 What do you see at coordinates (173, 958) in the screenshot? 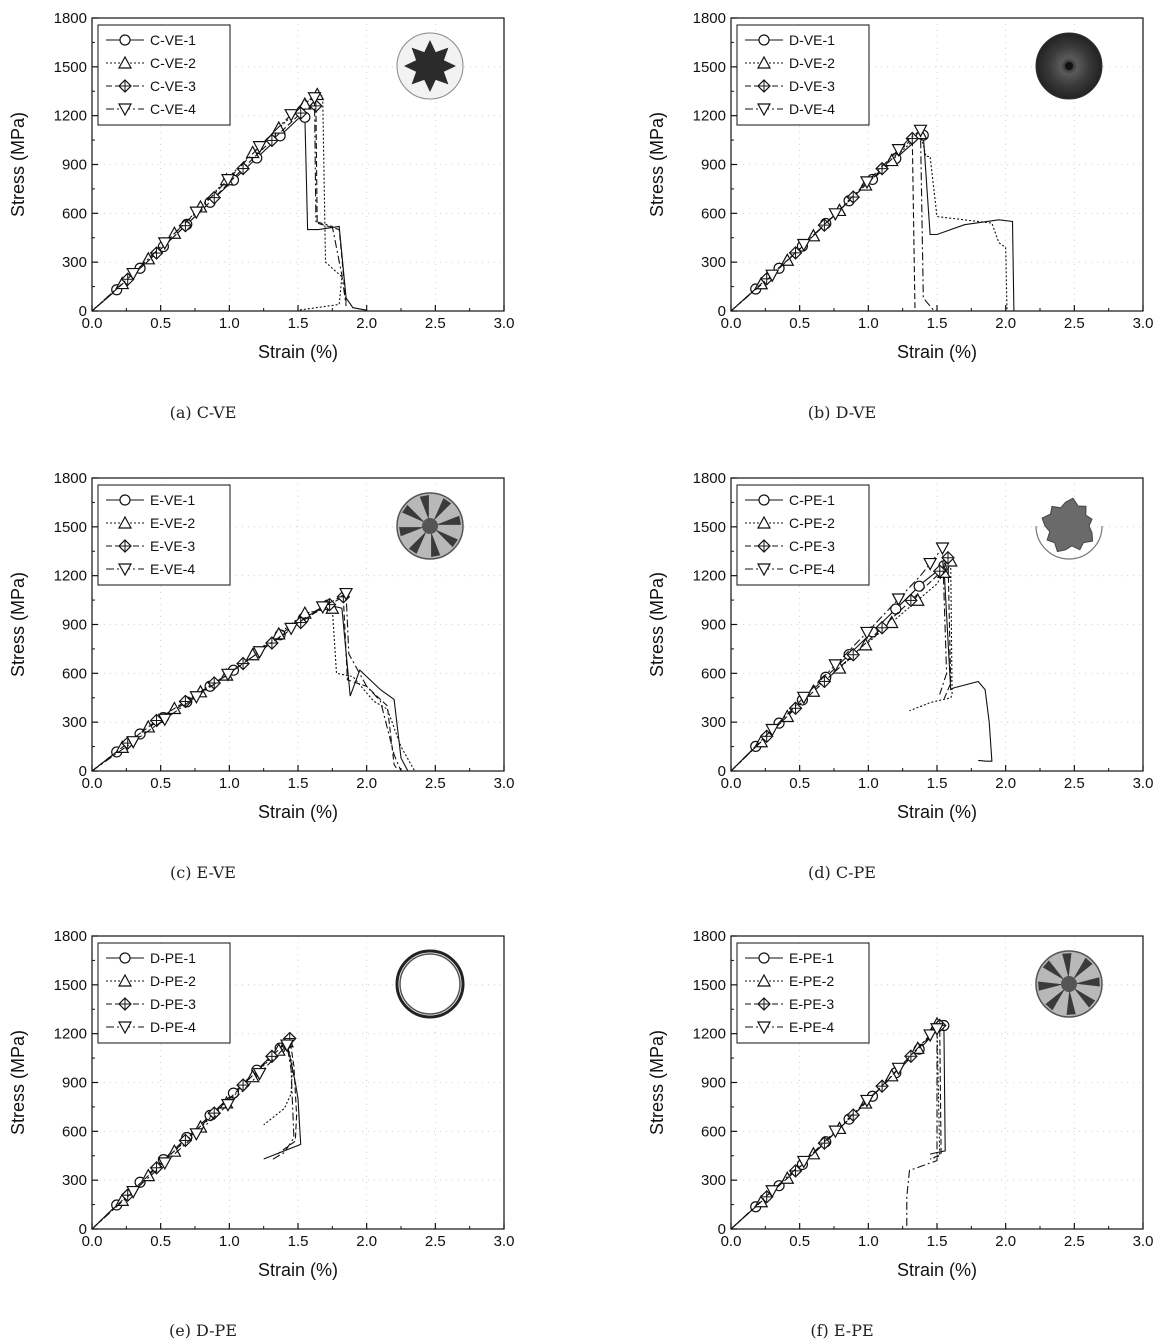
I see `legend-entry: D-PE-1` at bounding box center [173, 958].